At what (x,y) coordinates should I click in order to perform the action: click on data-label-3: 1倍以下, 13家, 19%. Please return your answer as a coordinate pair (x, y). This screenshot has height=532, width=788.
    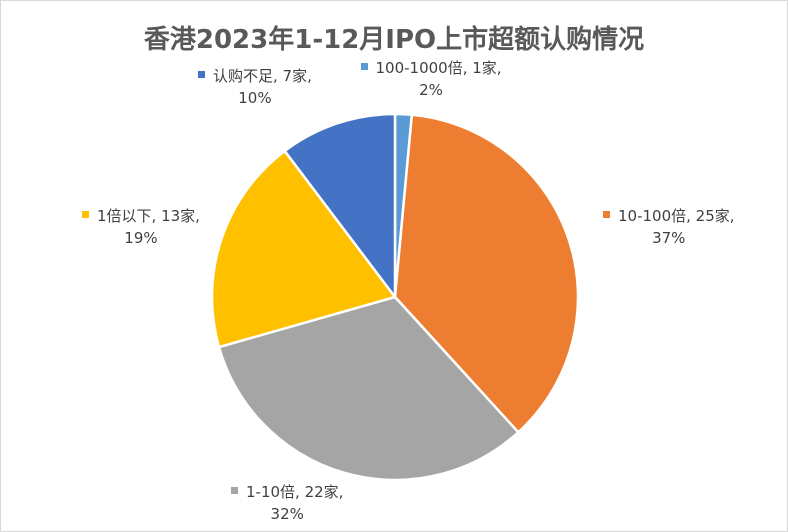
    Looking at the image, I should click on (141, 227).